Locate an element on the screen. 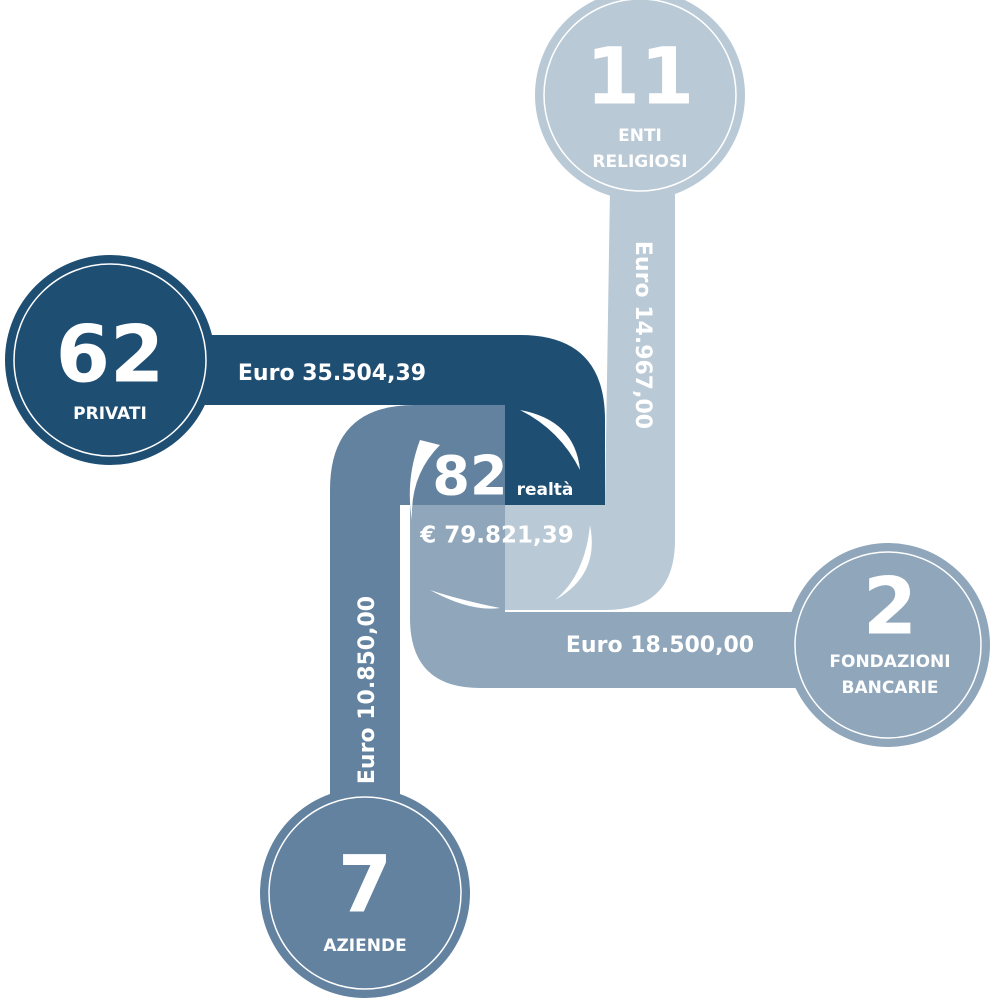 The height and width of the screenshot is (1002, 991). count: 11 is located at coordinates (640, 77).